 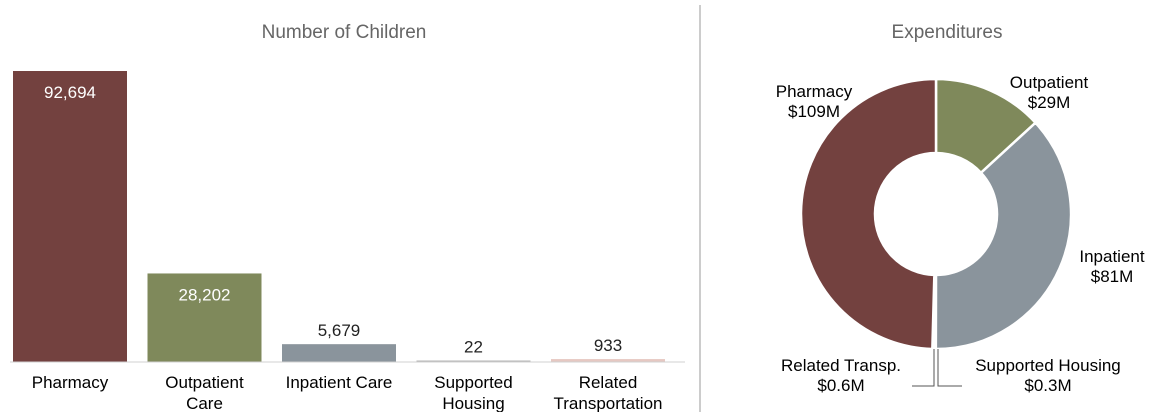 What do you see at coordinates (344, 32) in the screenshot?
I see `bar-chart-title: Number of Children` at bounding box center [344, 32].